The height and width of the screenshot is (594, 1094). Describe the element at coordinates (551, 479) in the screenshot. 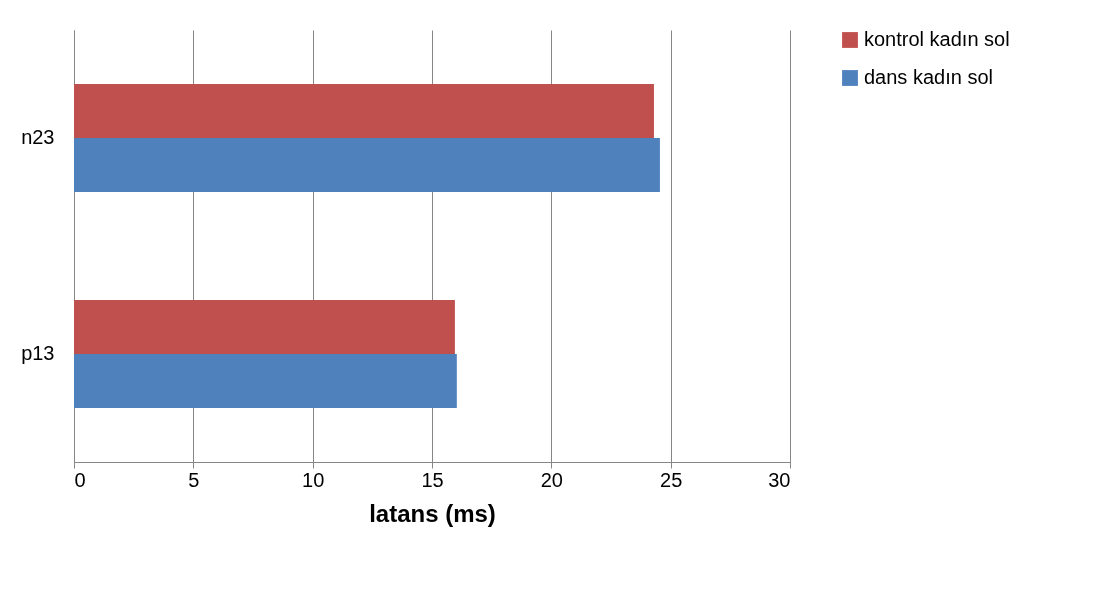

I see `x-tick-label: 20` at that location.